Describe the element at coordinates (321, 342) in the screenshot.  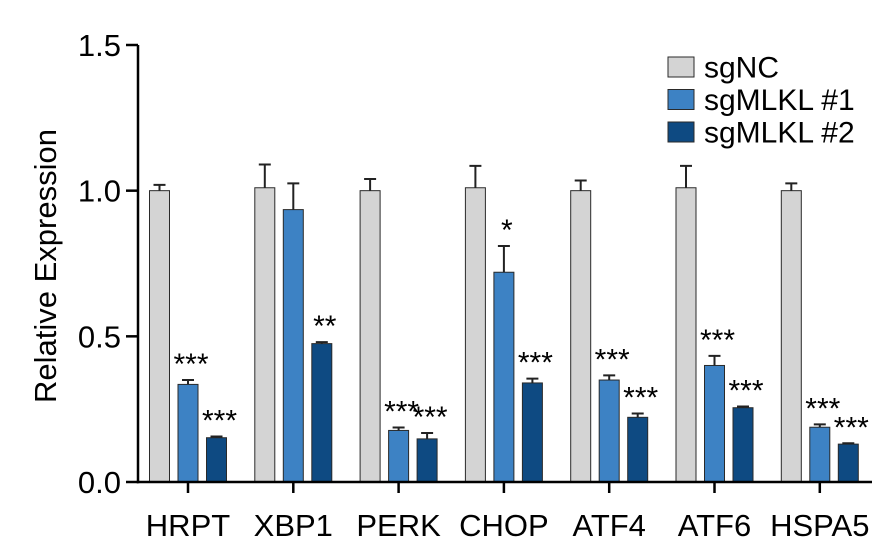
I see `error-bar-sgmlkl-2-xbp1` at that location.